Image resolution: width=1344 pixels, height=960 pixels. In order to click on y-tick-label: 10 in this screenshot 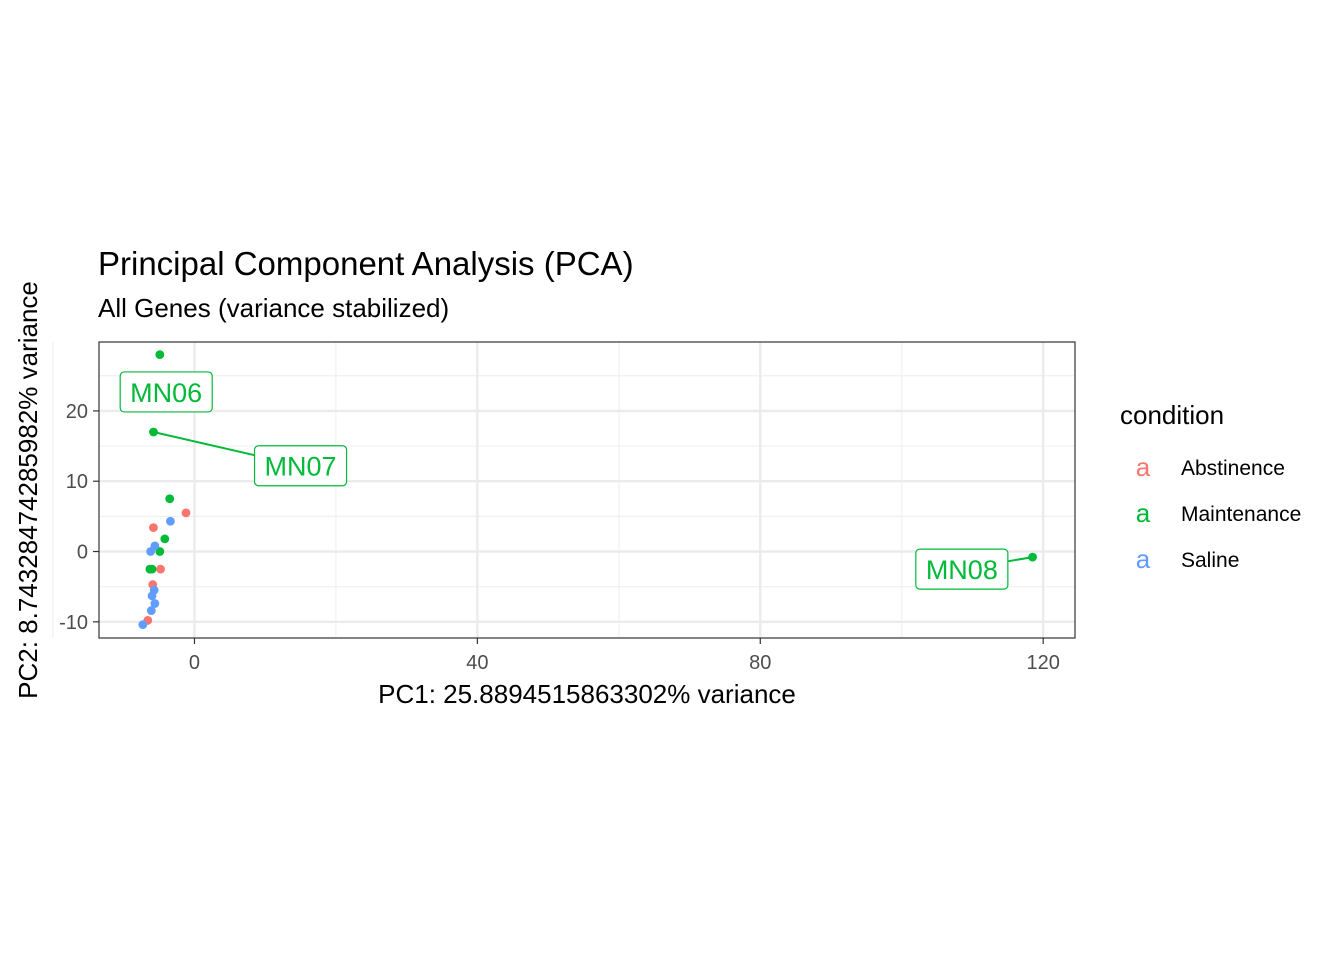, I will do `click(77, 482)`.